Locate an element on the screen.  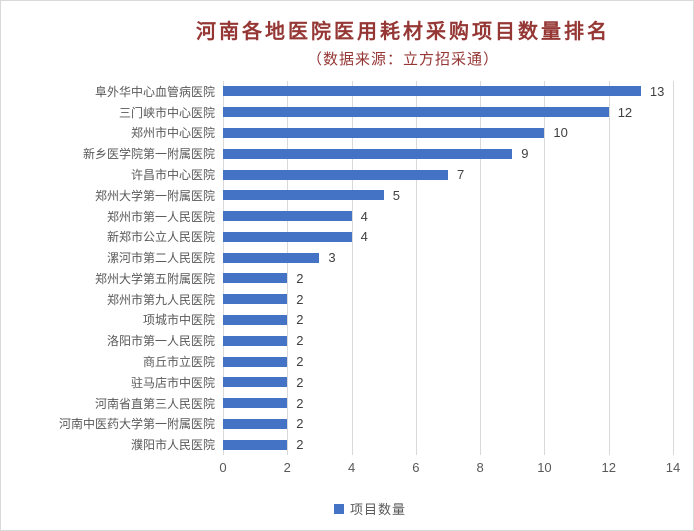
legend: 项目数量 is located at coordinates (347, 508).